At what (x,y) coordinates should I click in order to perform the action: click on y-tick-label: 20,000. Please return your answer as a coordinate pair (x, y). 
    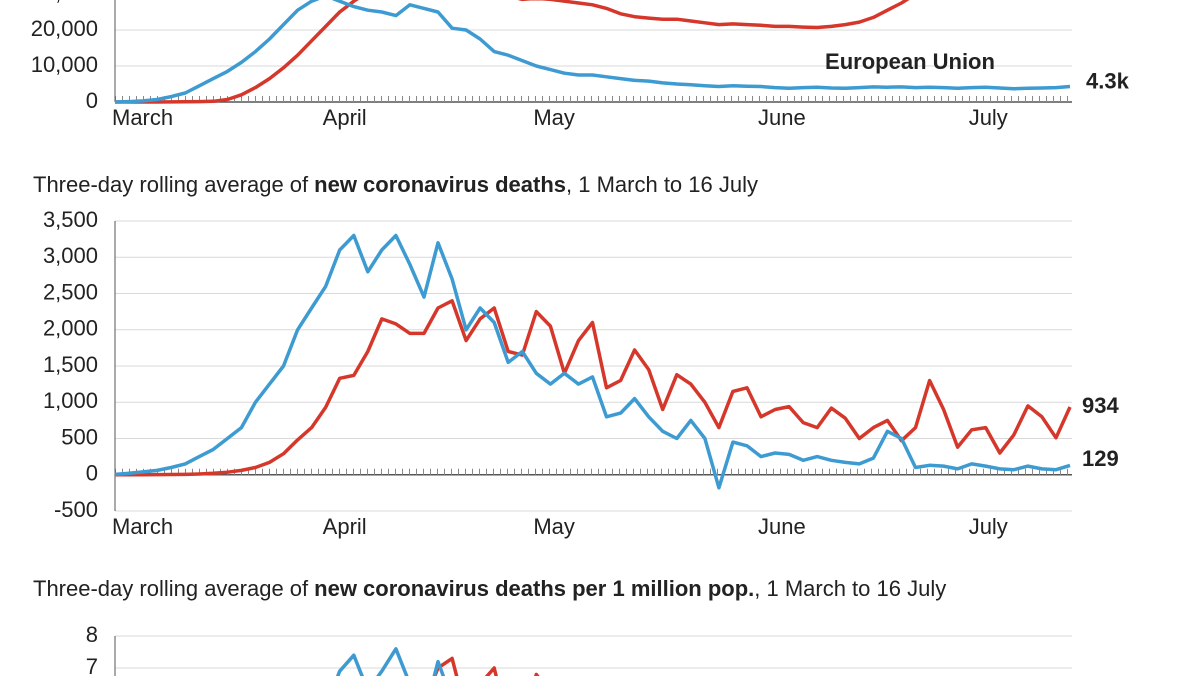
    Looking at the image, I should click on (64, 28).